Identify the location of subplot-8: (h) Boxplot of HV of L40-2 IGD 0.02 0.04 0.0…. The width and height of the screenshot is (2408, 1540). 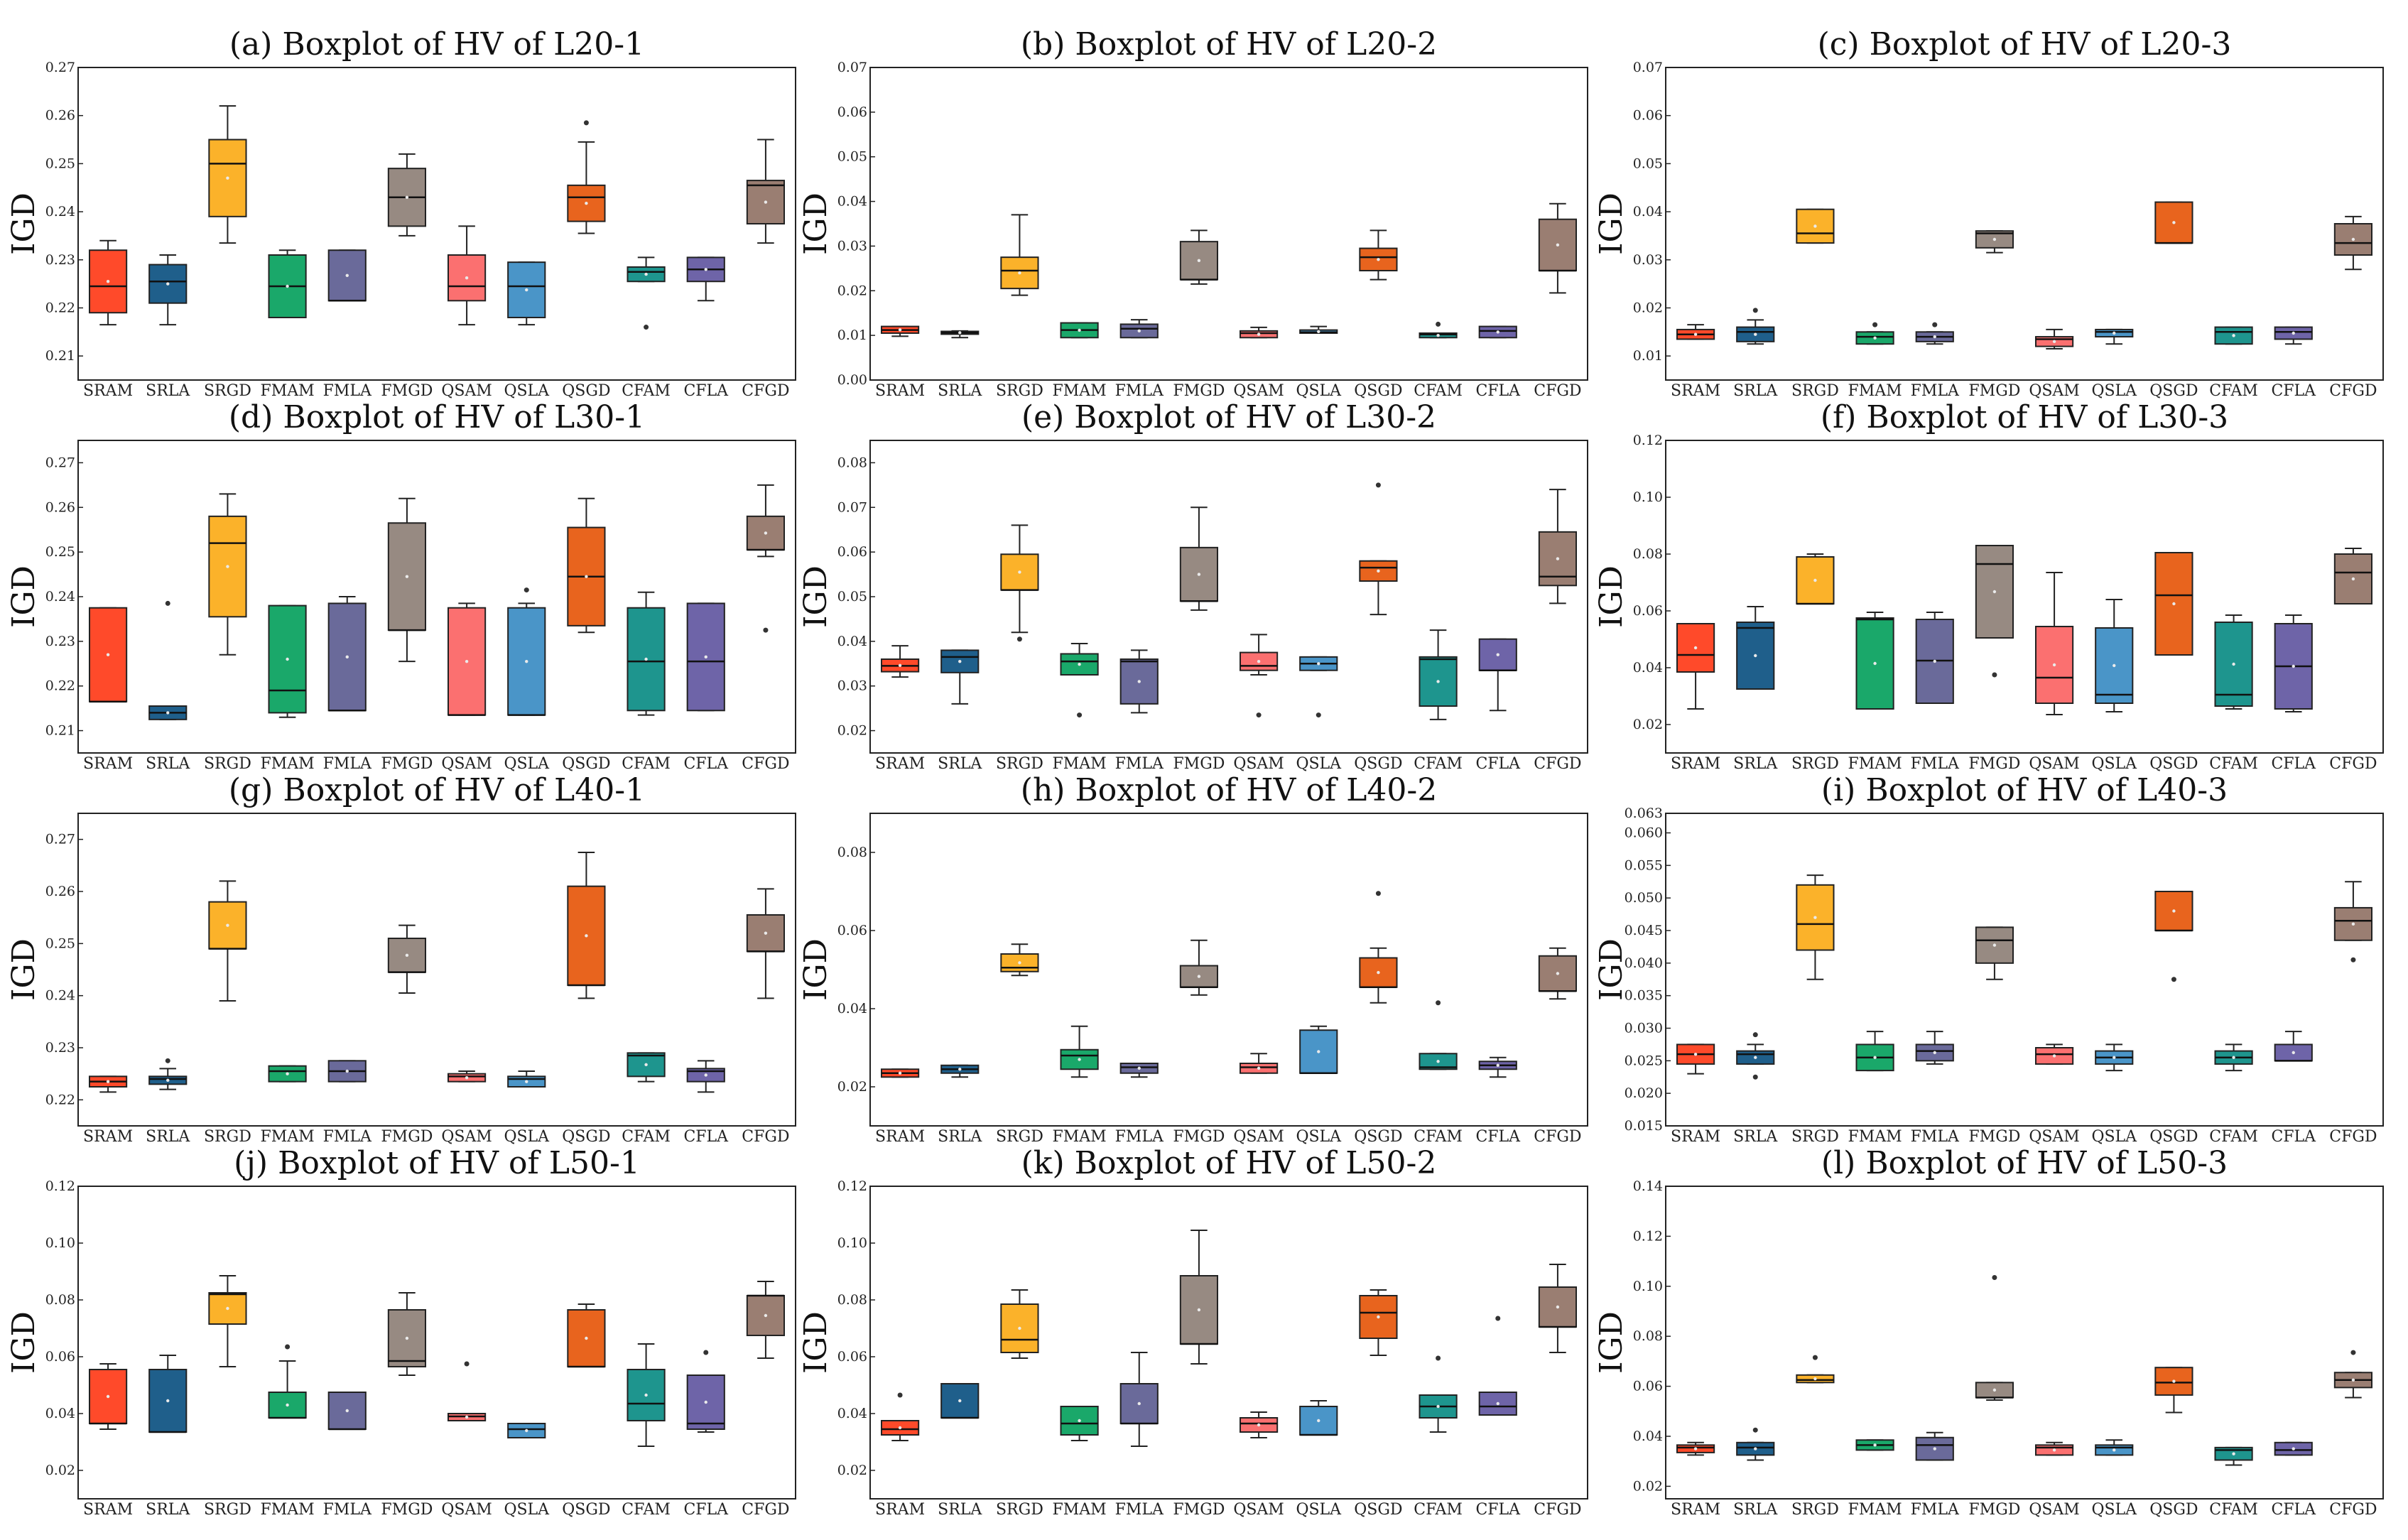
(1193, 959).